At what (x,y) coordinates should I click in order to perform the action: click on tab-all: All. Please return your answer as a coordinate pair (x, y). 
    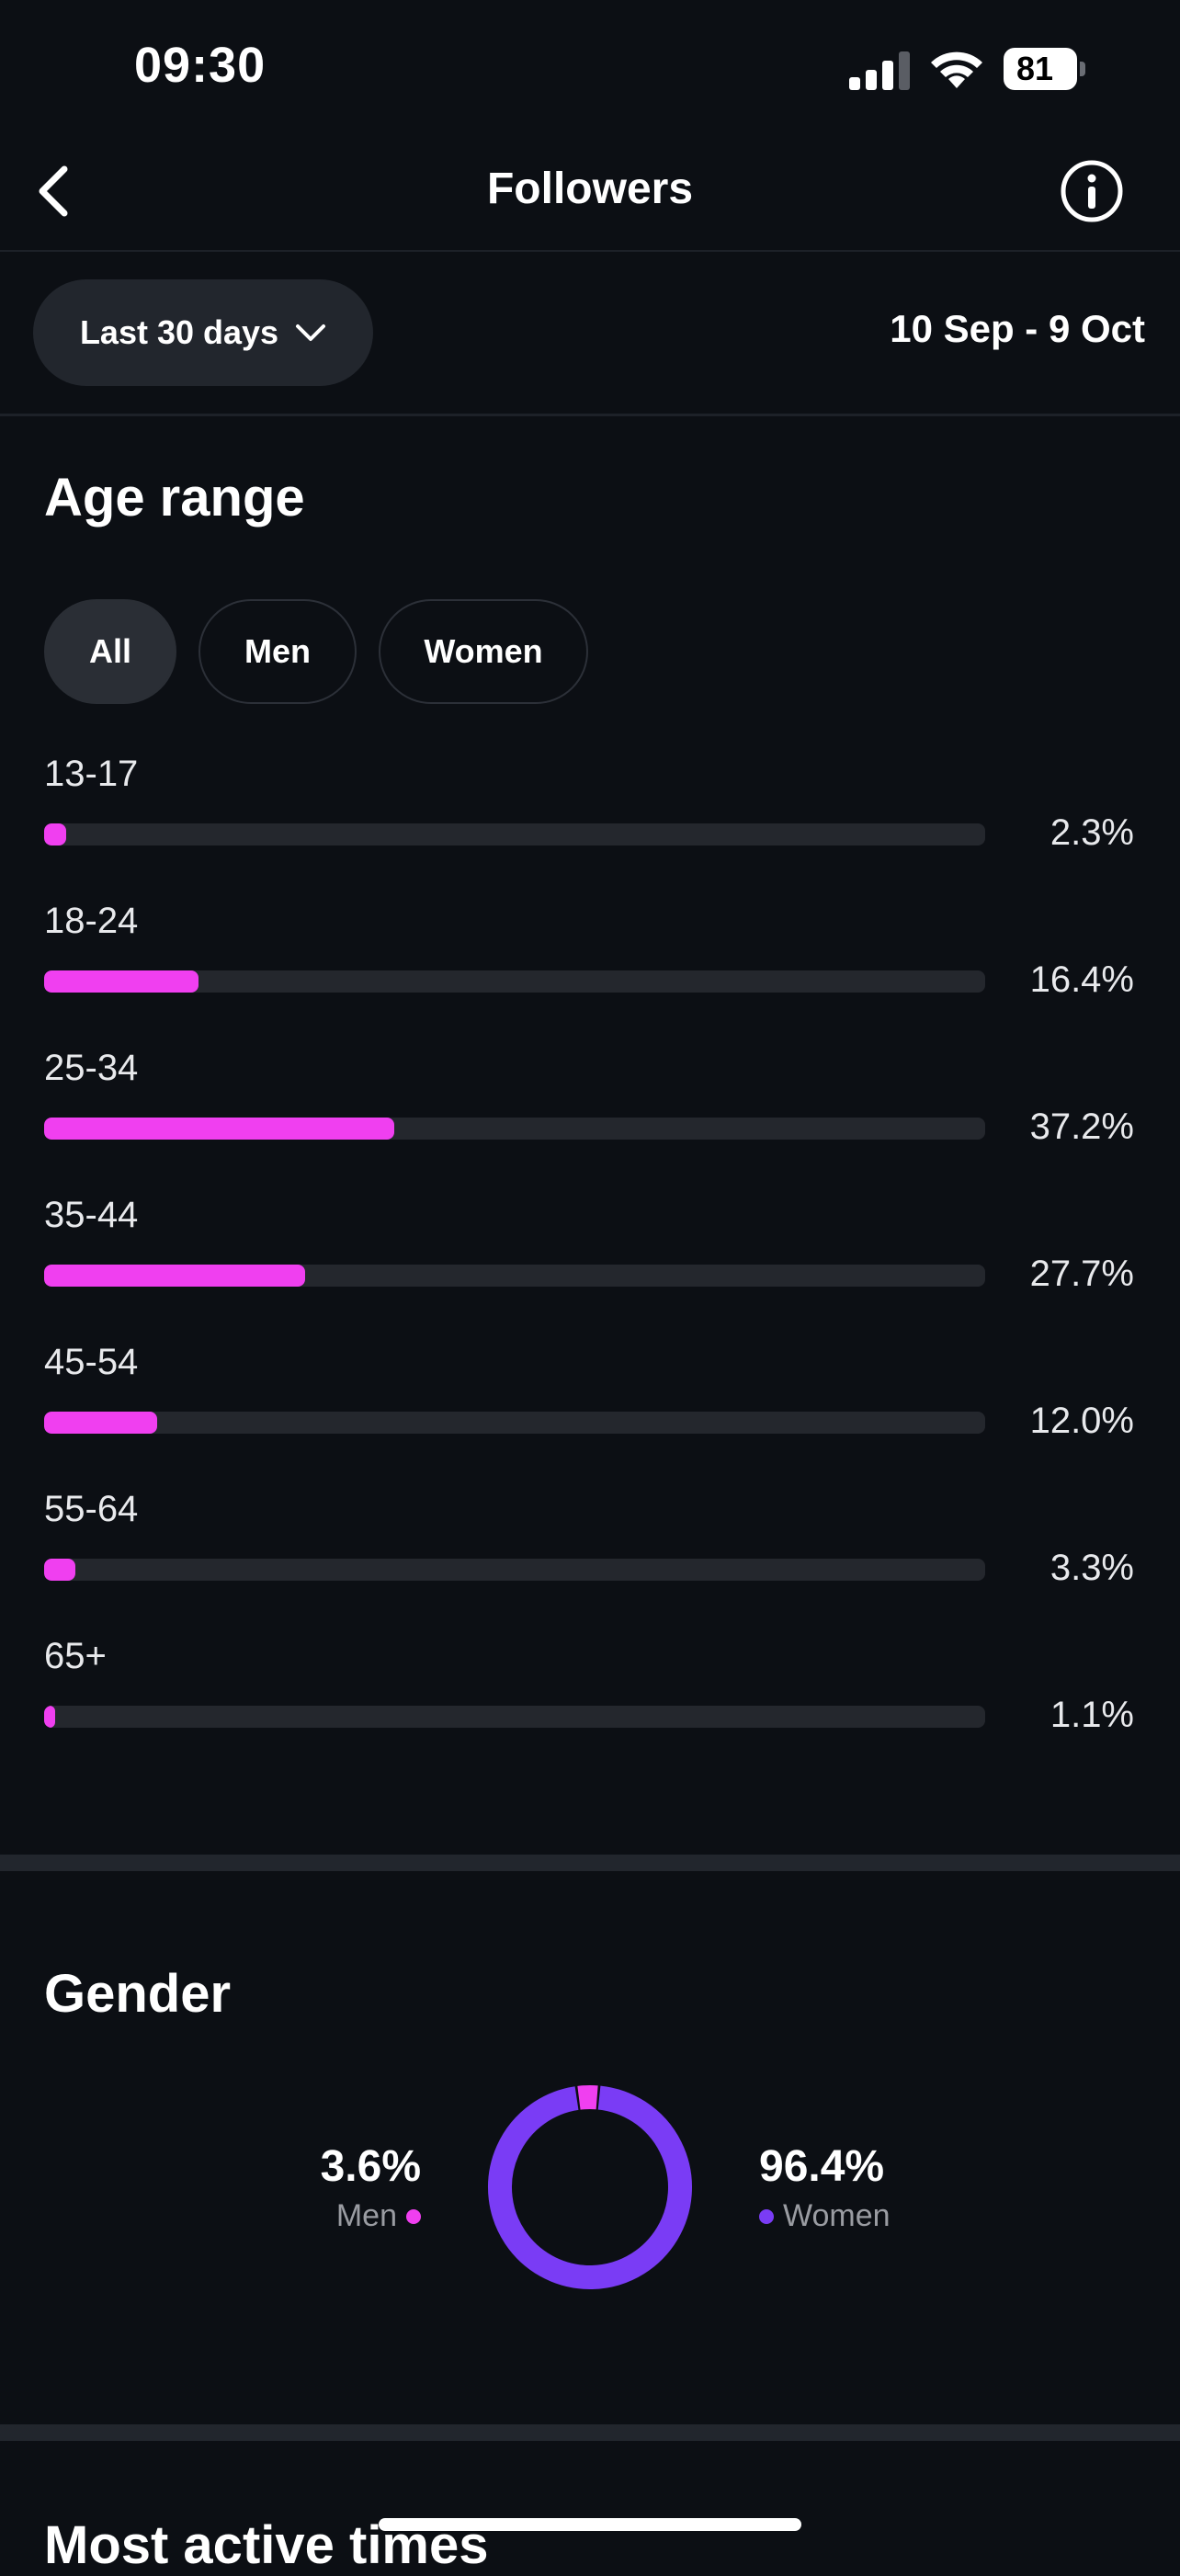
    Looking at the image, I should click on (110, 651).